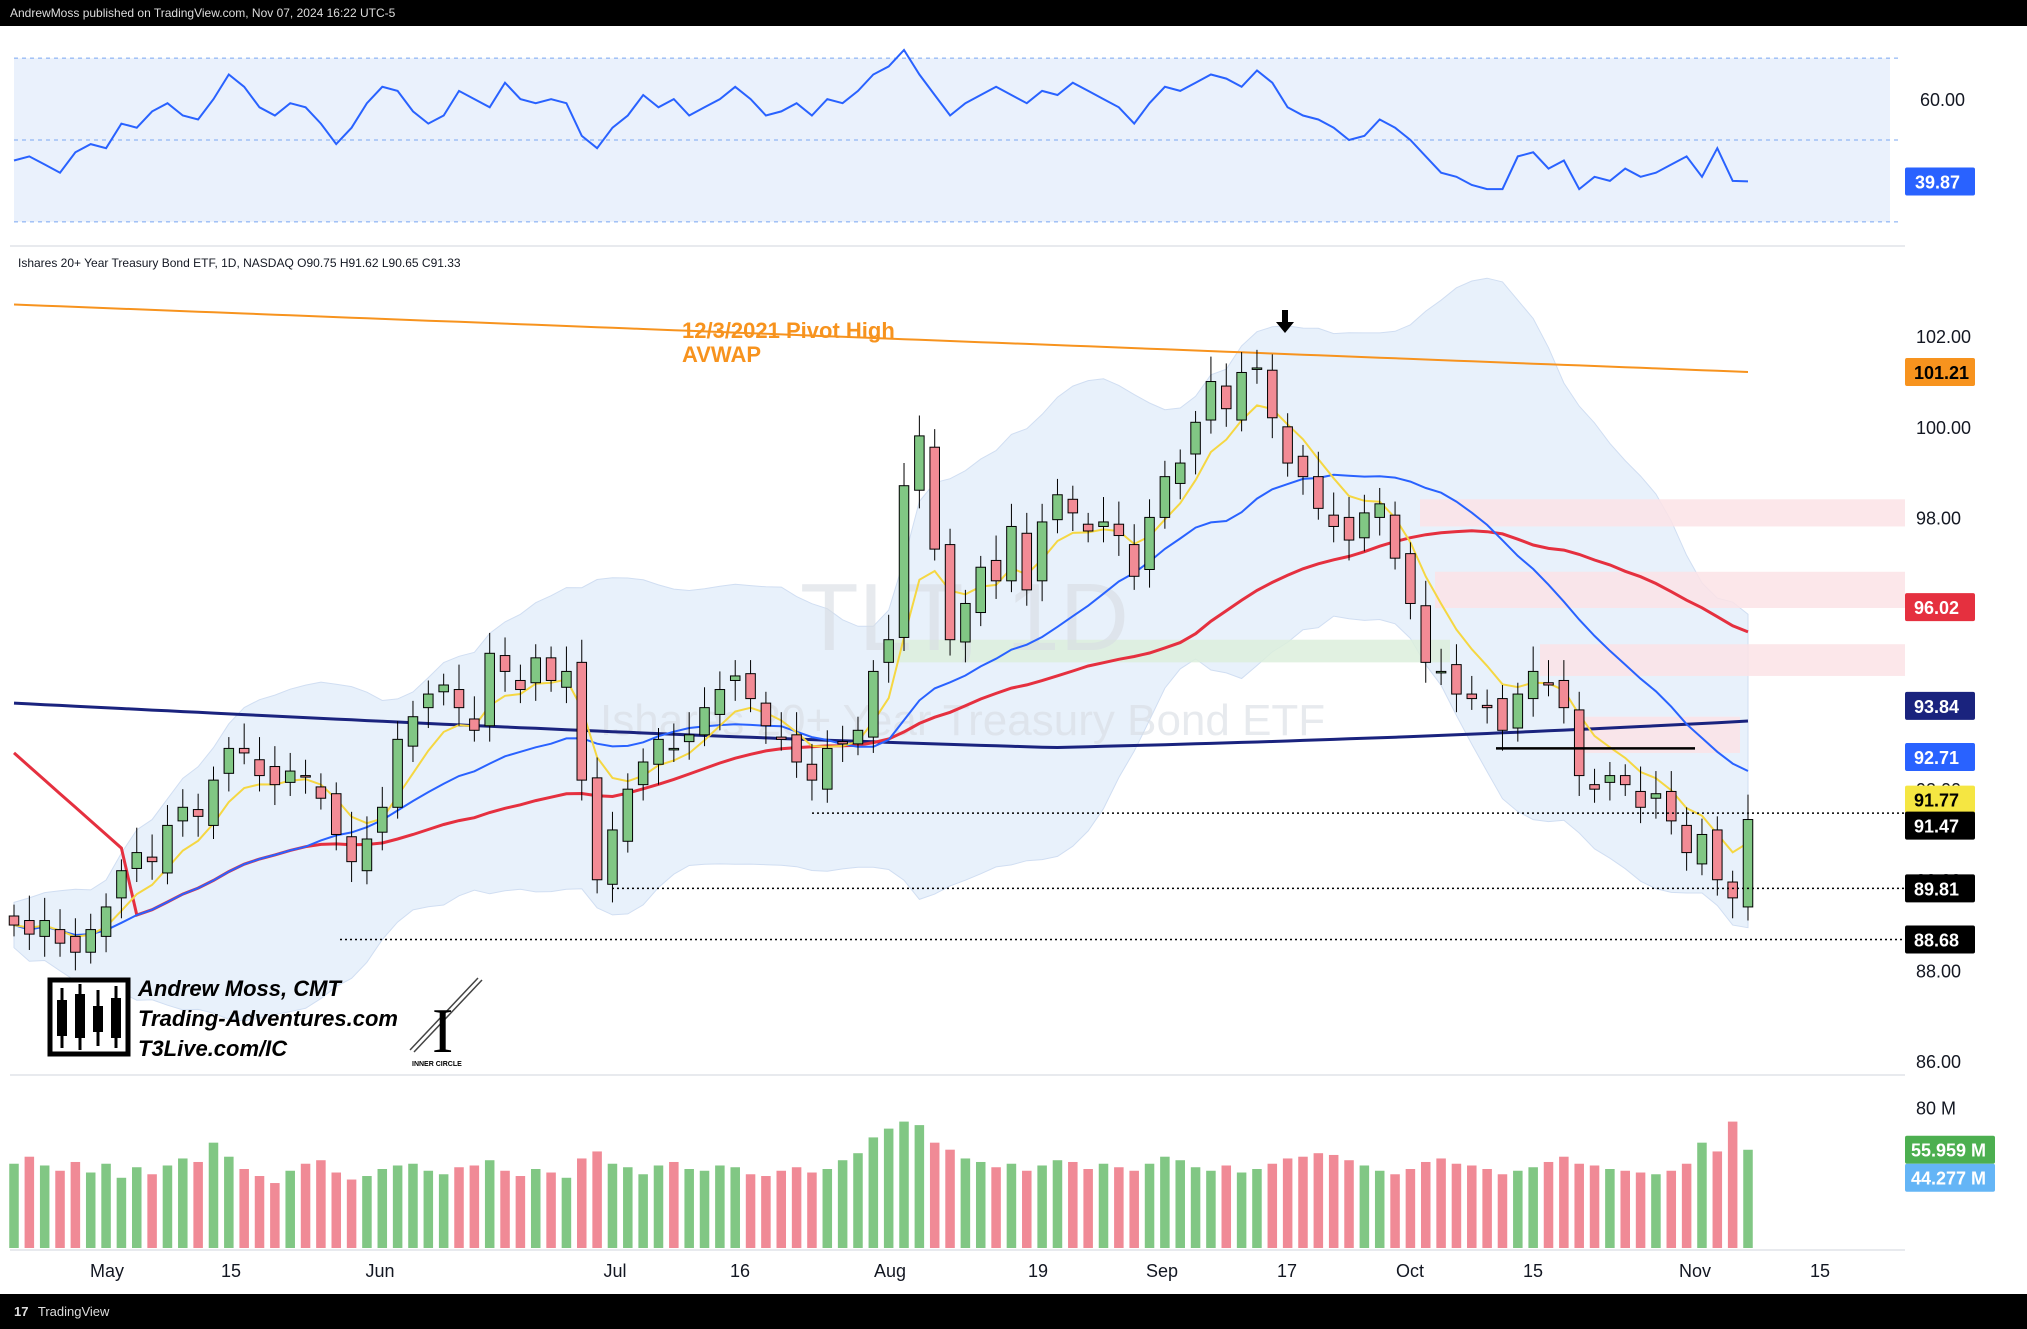 The image size is (2027, 1329). Describe the element at coordinates (1936, 889) in the screenshot. I see `price-tag-label: 89.81` at that location.